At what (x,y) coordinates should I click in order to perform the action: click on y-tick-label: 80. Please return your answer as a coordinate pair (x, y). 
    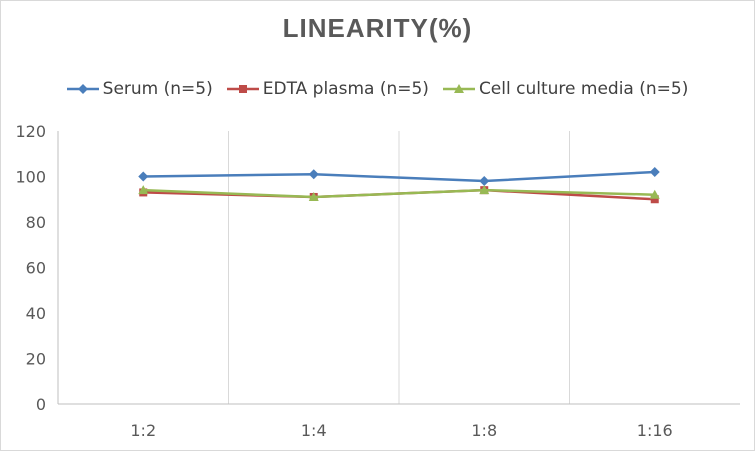
    Looking at the image, I should click on (36, 222).